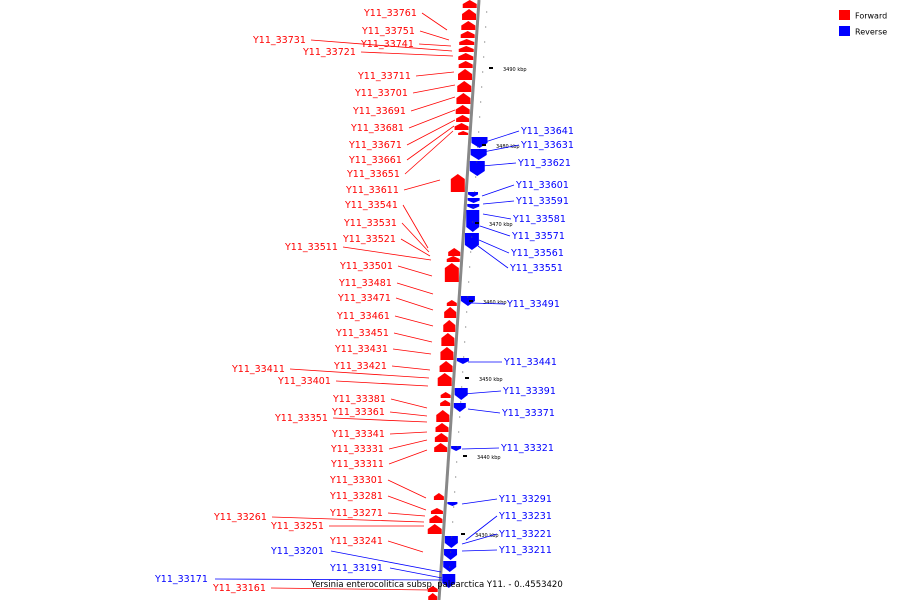 This screenshot has width=900, height=600. What do you see at coordinates (388, 31) in the screenshot?
I see `gene-label: Y11_33751` at bounding box center [388, 31].